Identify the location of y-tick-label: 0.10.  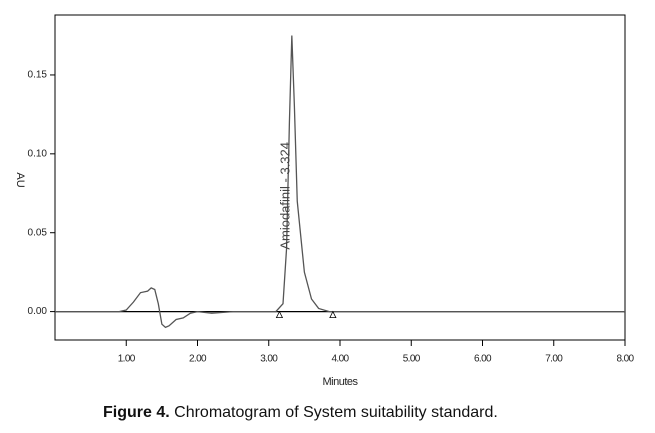
(38, 153).